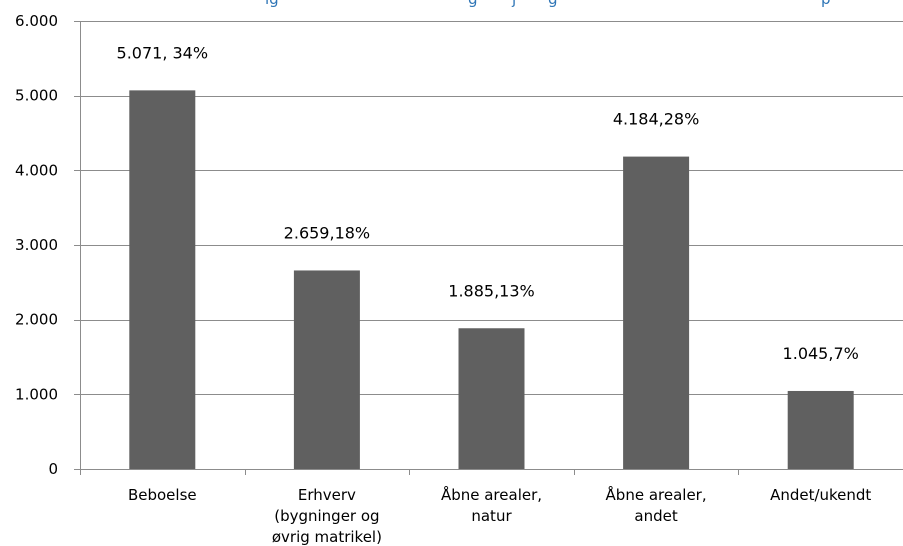 The height and width of the screenshot is (546, 903). Describe the element at coordinates (491, 516) in the screenshot. I see `category-label: natur` at that location.